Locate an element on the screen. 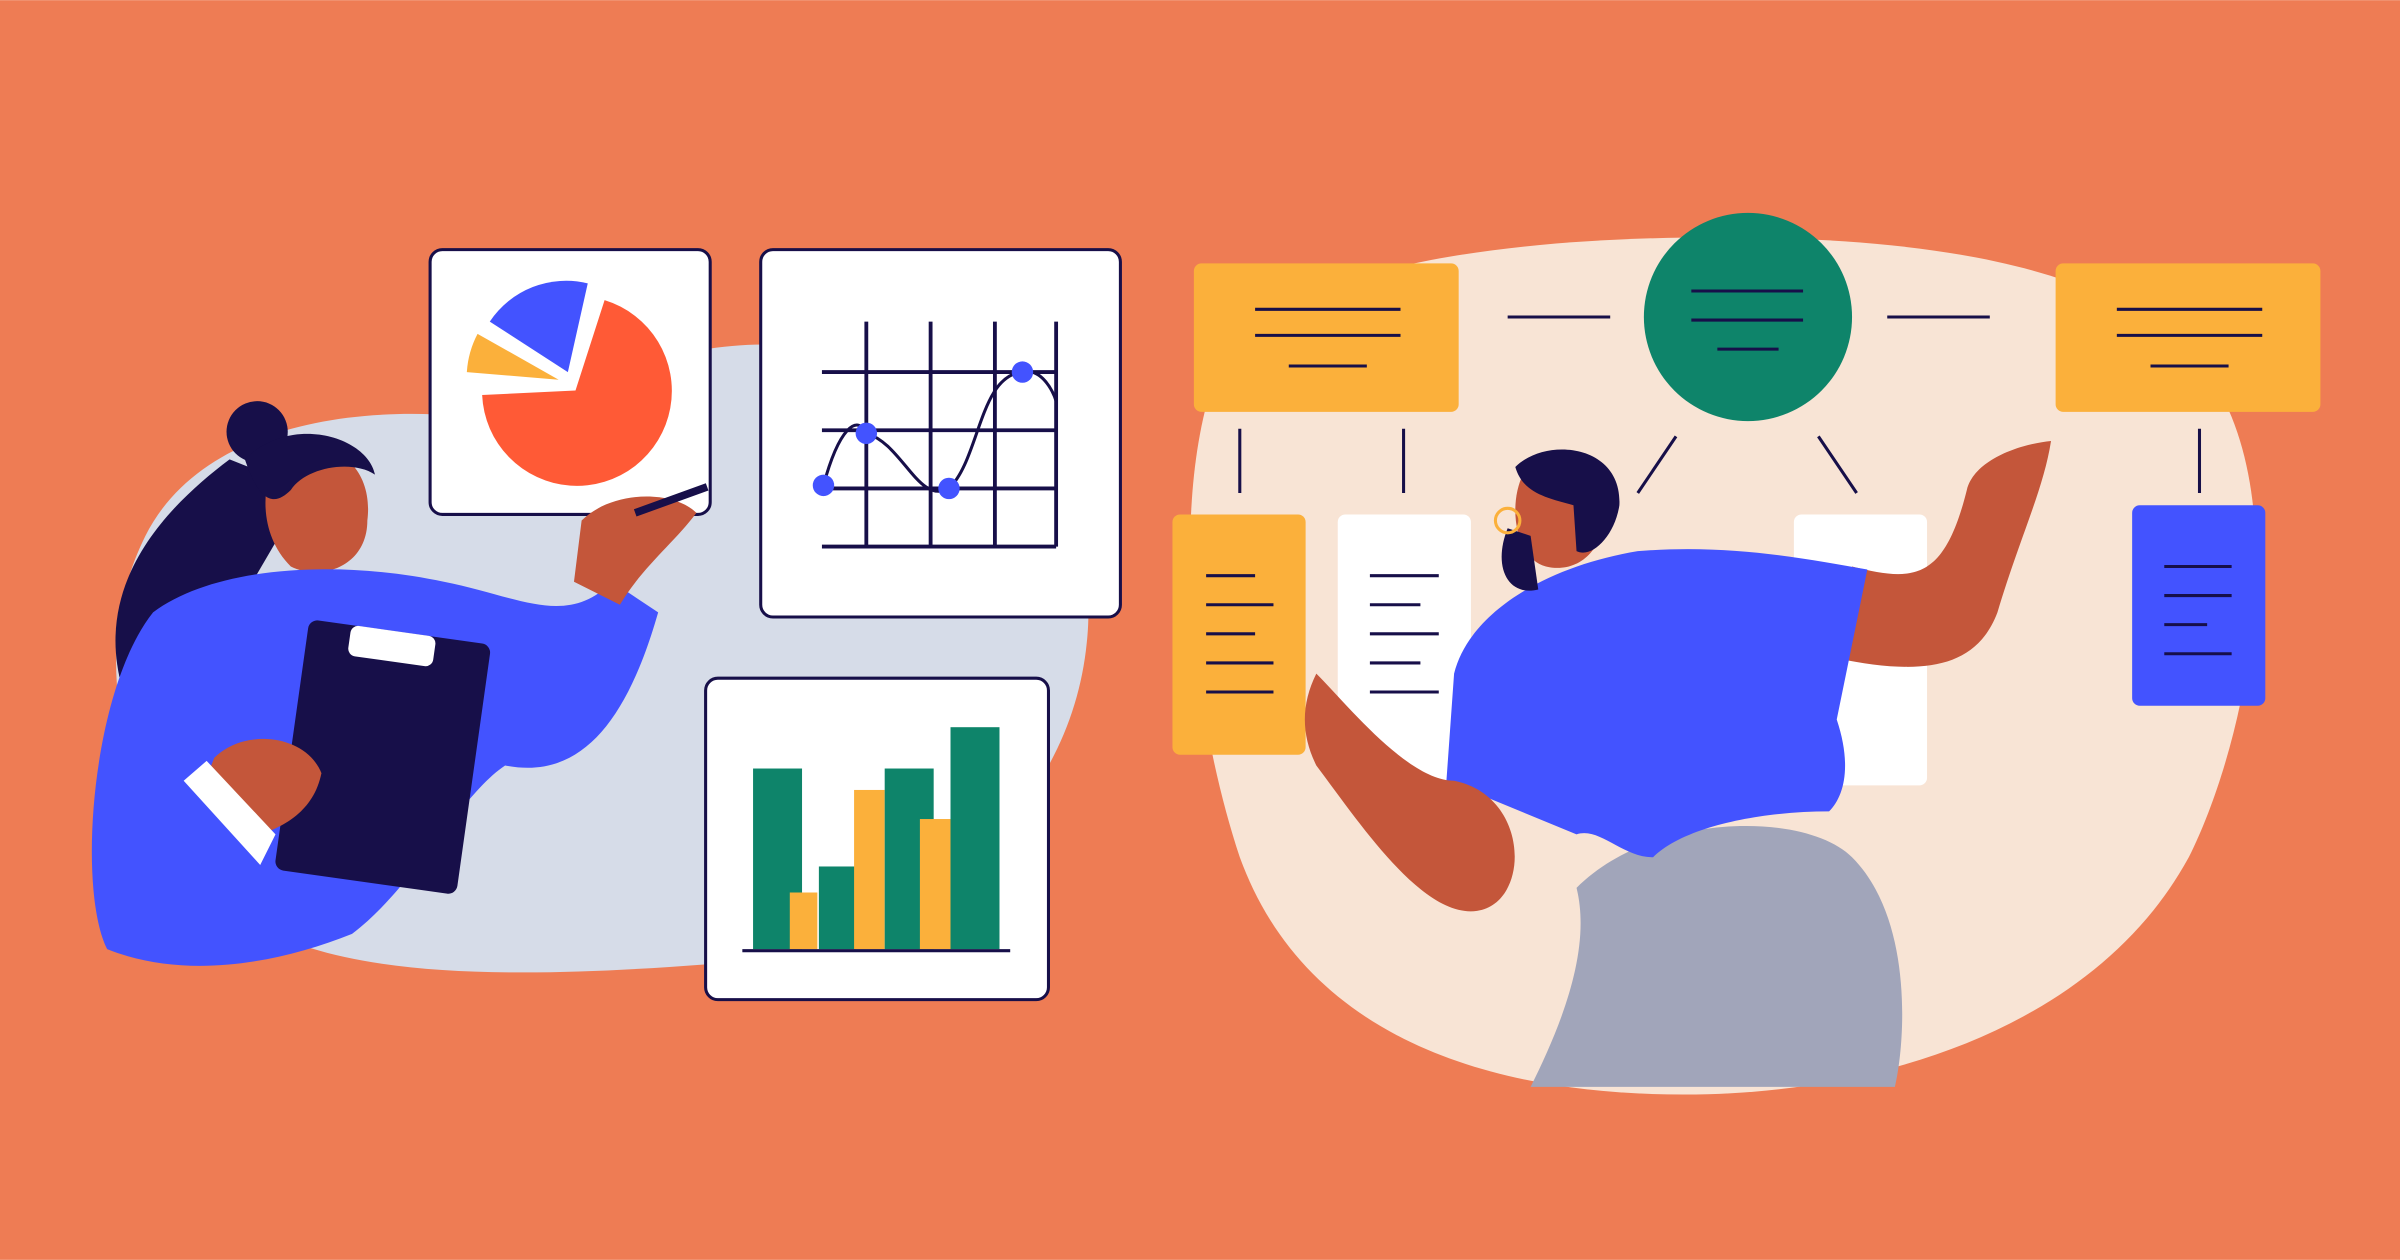 The width and height of the screenshot is (2400, 1260). pie-slice-red is located at coordinates (577, 393).